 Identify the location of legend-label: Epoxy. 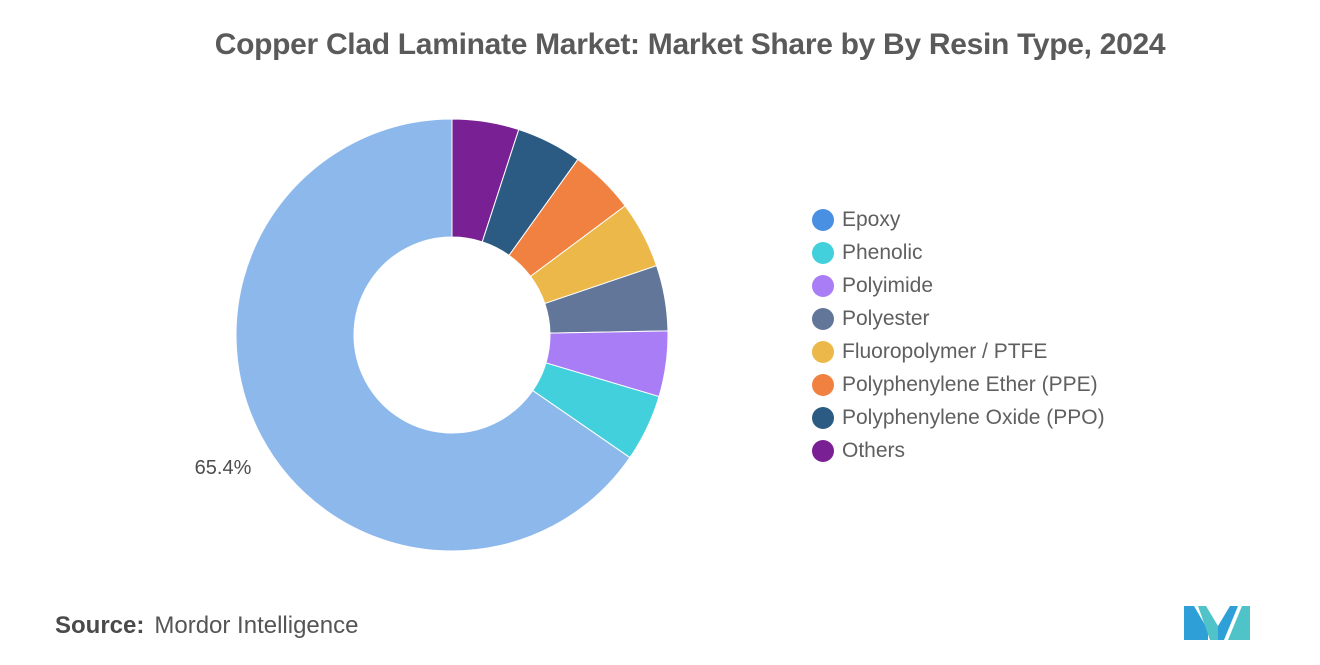
(871, 219).